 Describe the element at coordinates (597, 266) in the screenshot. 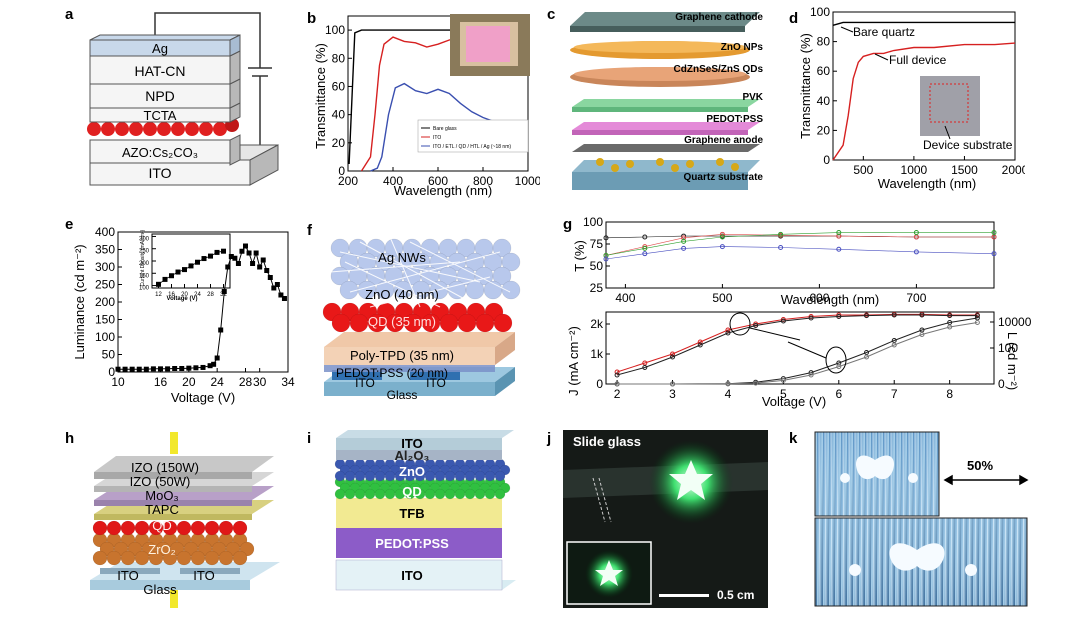

I see `g-top-ytick-label: 50` at that location.